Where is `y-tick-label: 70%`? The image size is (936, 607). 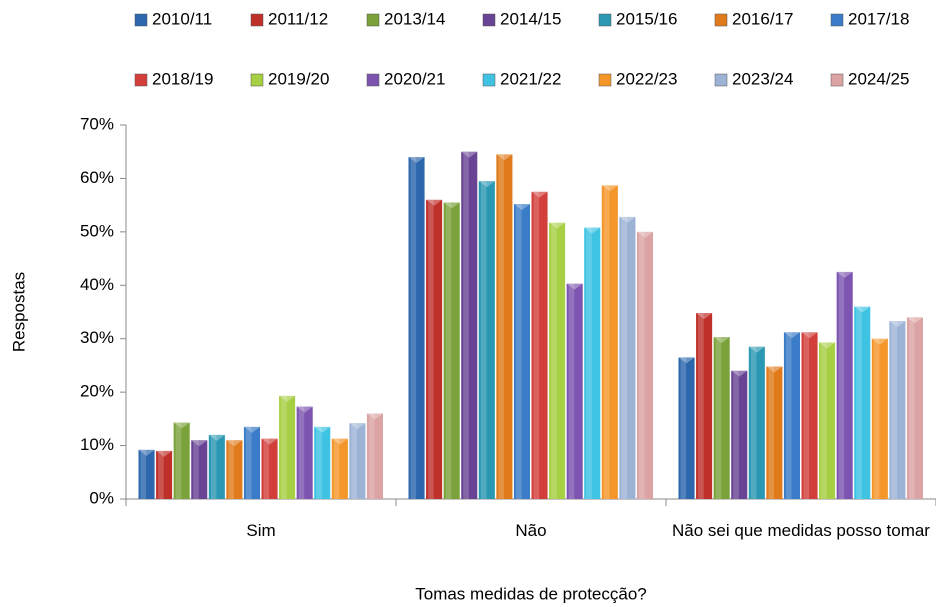
y-tick-label: 70% is located at coordinates (97, 123).